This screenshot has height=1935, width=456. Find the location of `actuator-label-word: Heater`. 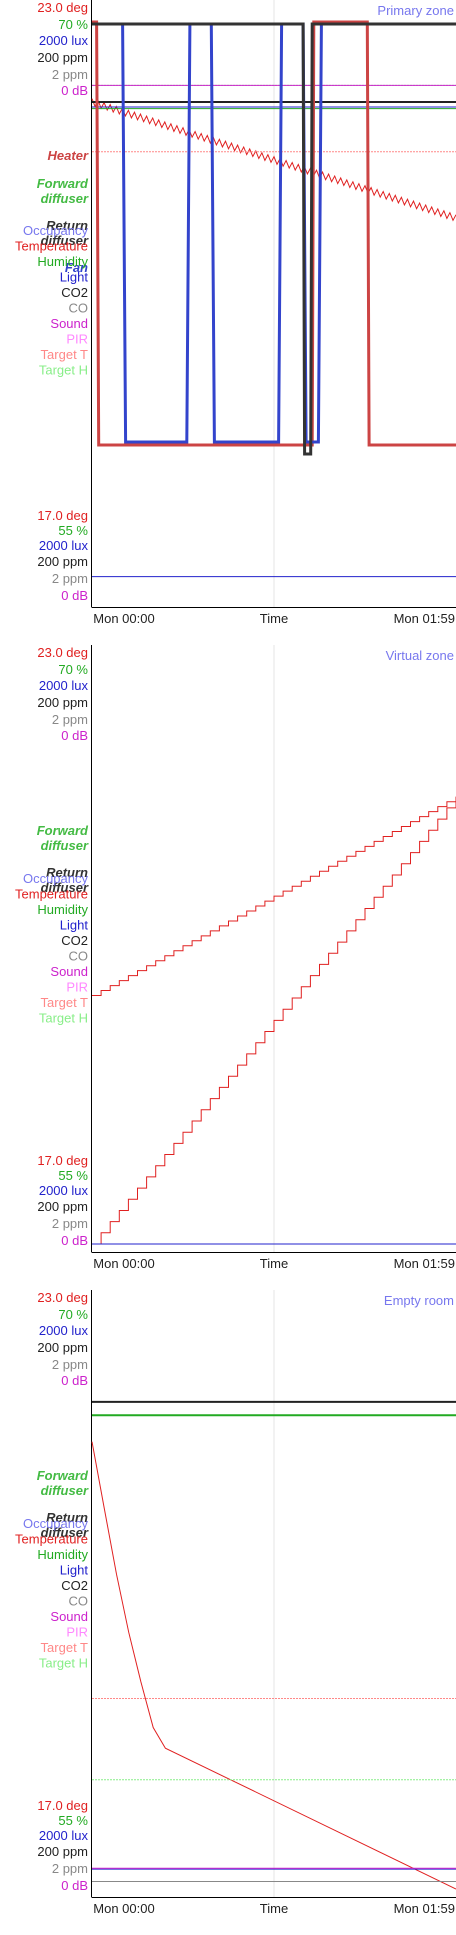

actuator-label-word: Heater is located at coordinates (68, 155).